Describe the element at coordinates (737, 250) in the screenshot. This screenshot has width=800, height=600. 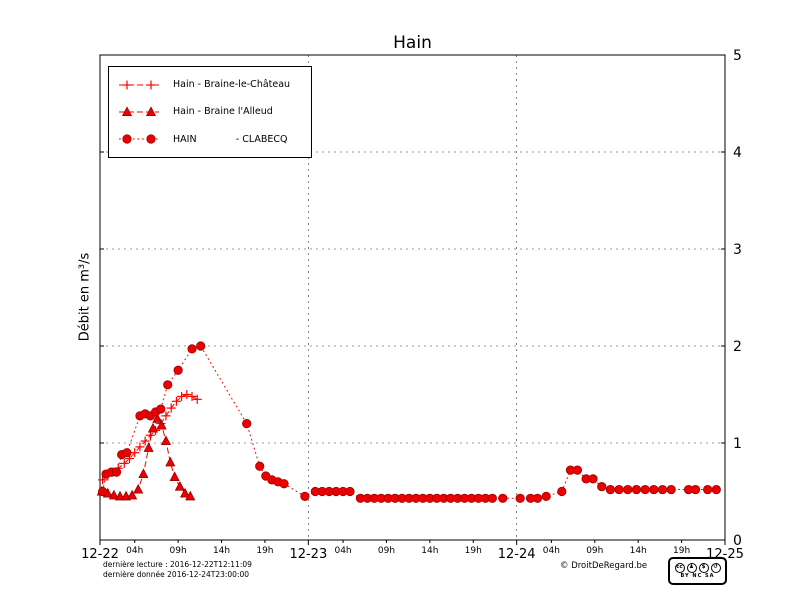
I see `y-tick-label: 3` at that location.